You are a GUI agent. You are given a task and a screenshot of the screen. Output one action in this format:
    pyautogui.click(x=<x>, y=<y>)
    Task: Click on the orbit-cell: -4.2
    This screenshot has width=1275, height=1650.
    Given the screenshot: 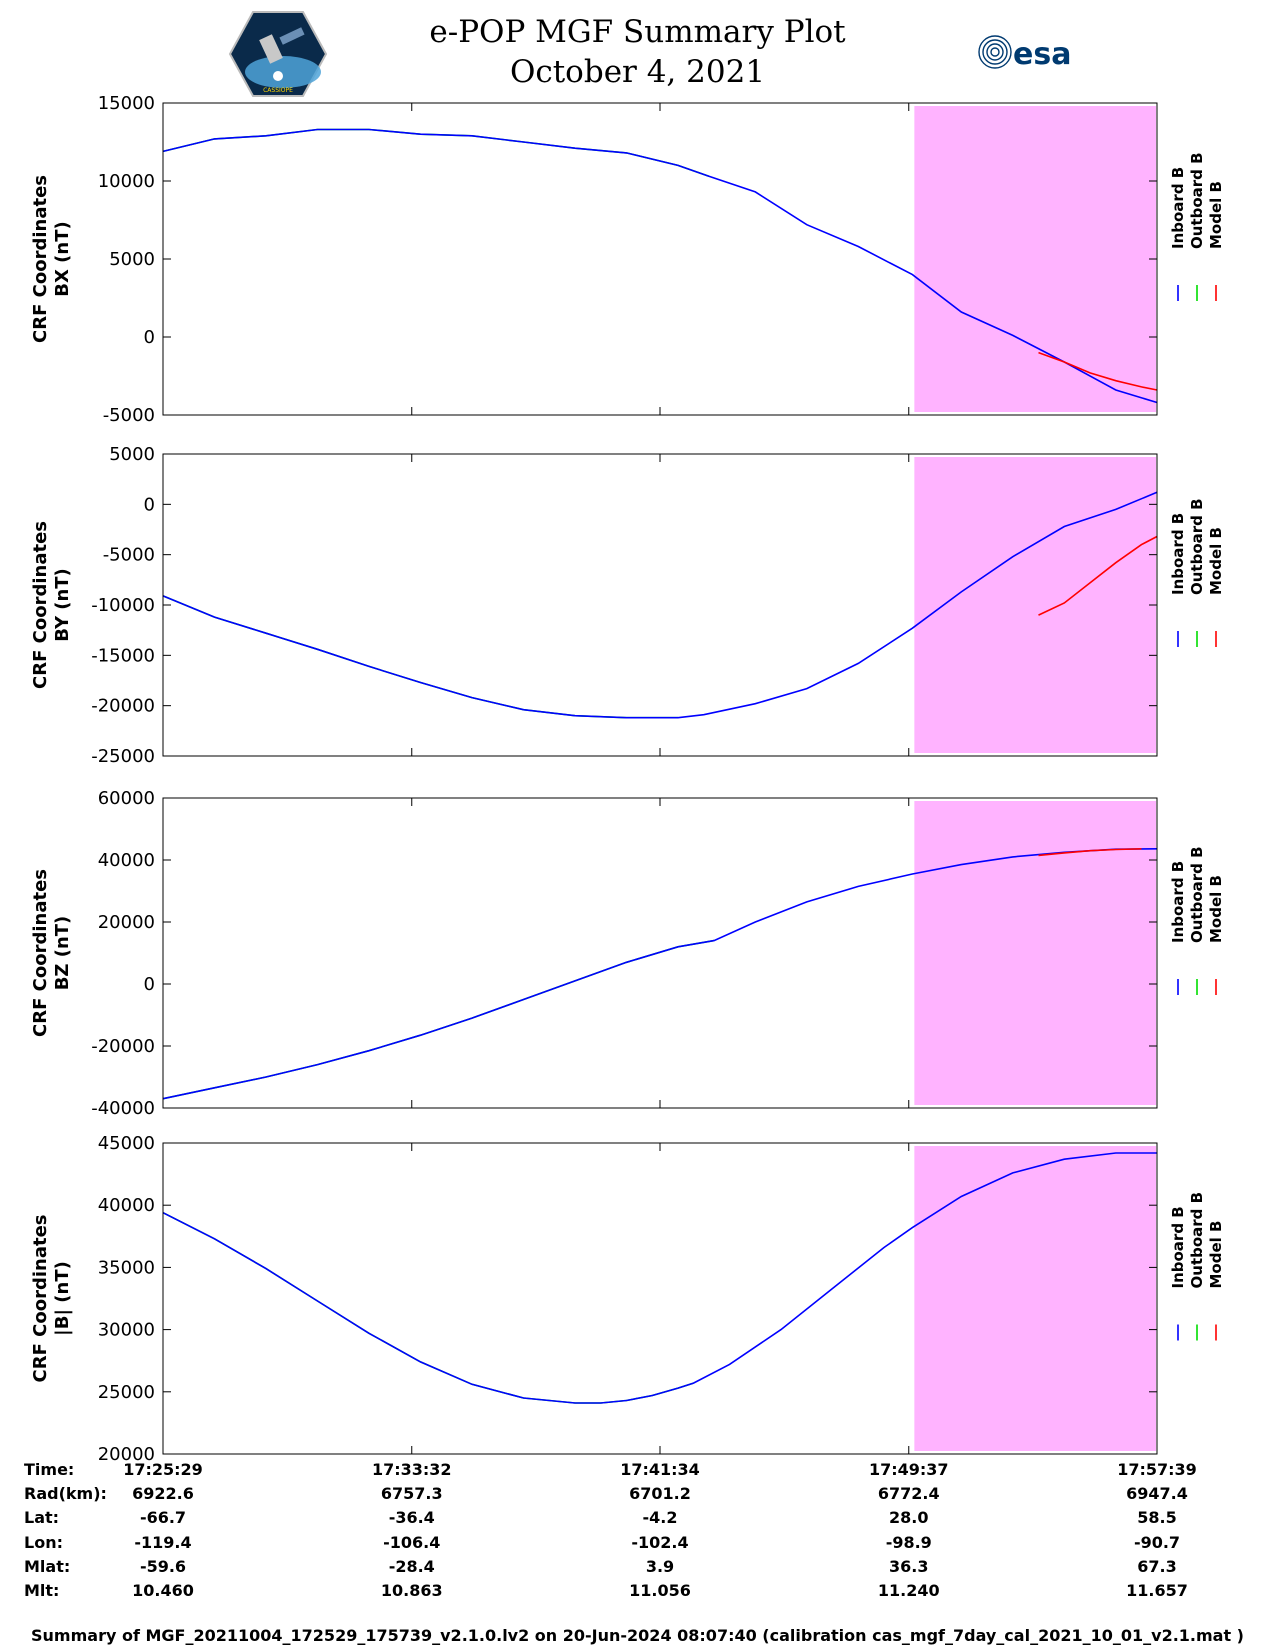 What is the action you would take?
    pyautogui.click(x=660, y=1517)
    